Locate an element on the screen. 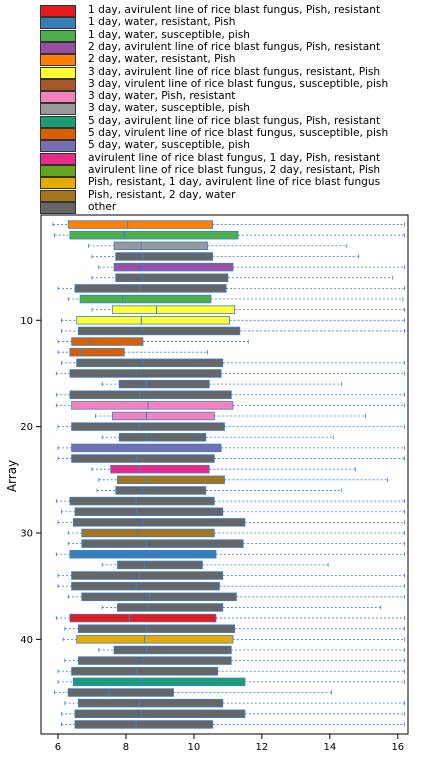 The image size is (432, 771). legend-label: 3 day, water, susceptible, pish is located at coordinates (169, 108).